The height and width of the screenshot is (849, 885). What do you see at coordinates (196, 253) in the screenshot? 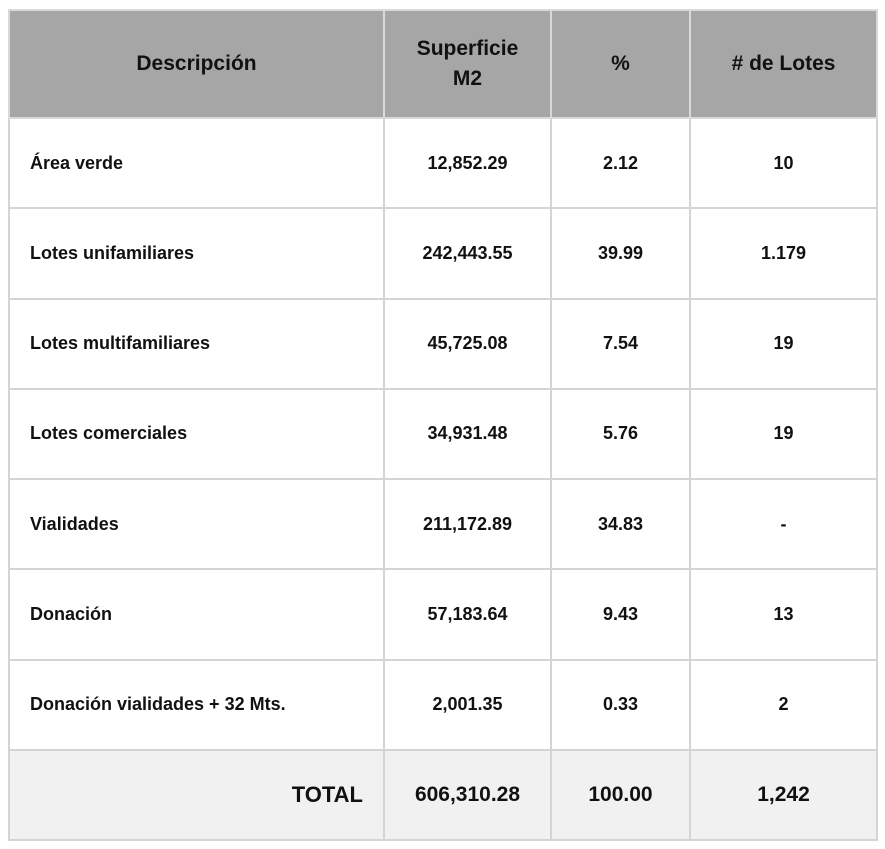
I see `row-description: Lotes unifamiliares` at bounding box center [196, 253].